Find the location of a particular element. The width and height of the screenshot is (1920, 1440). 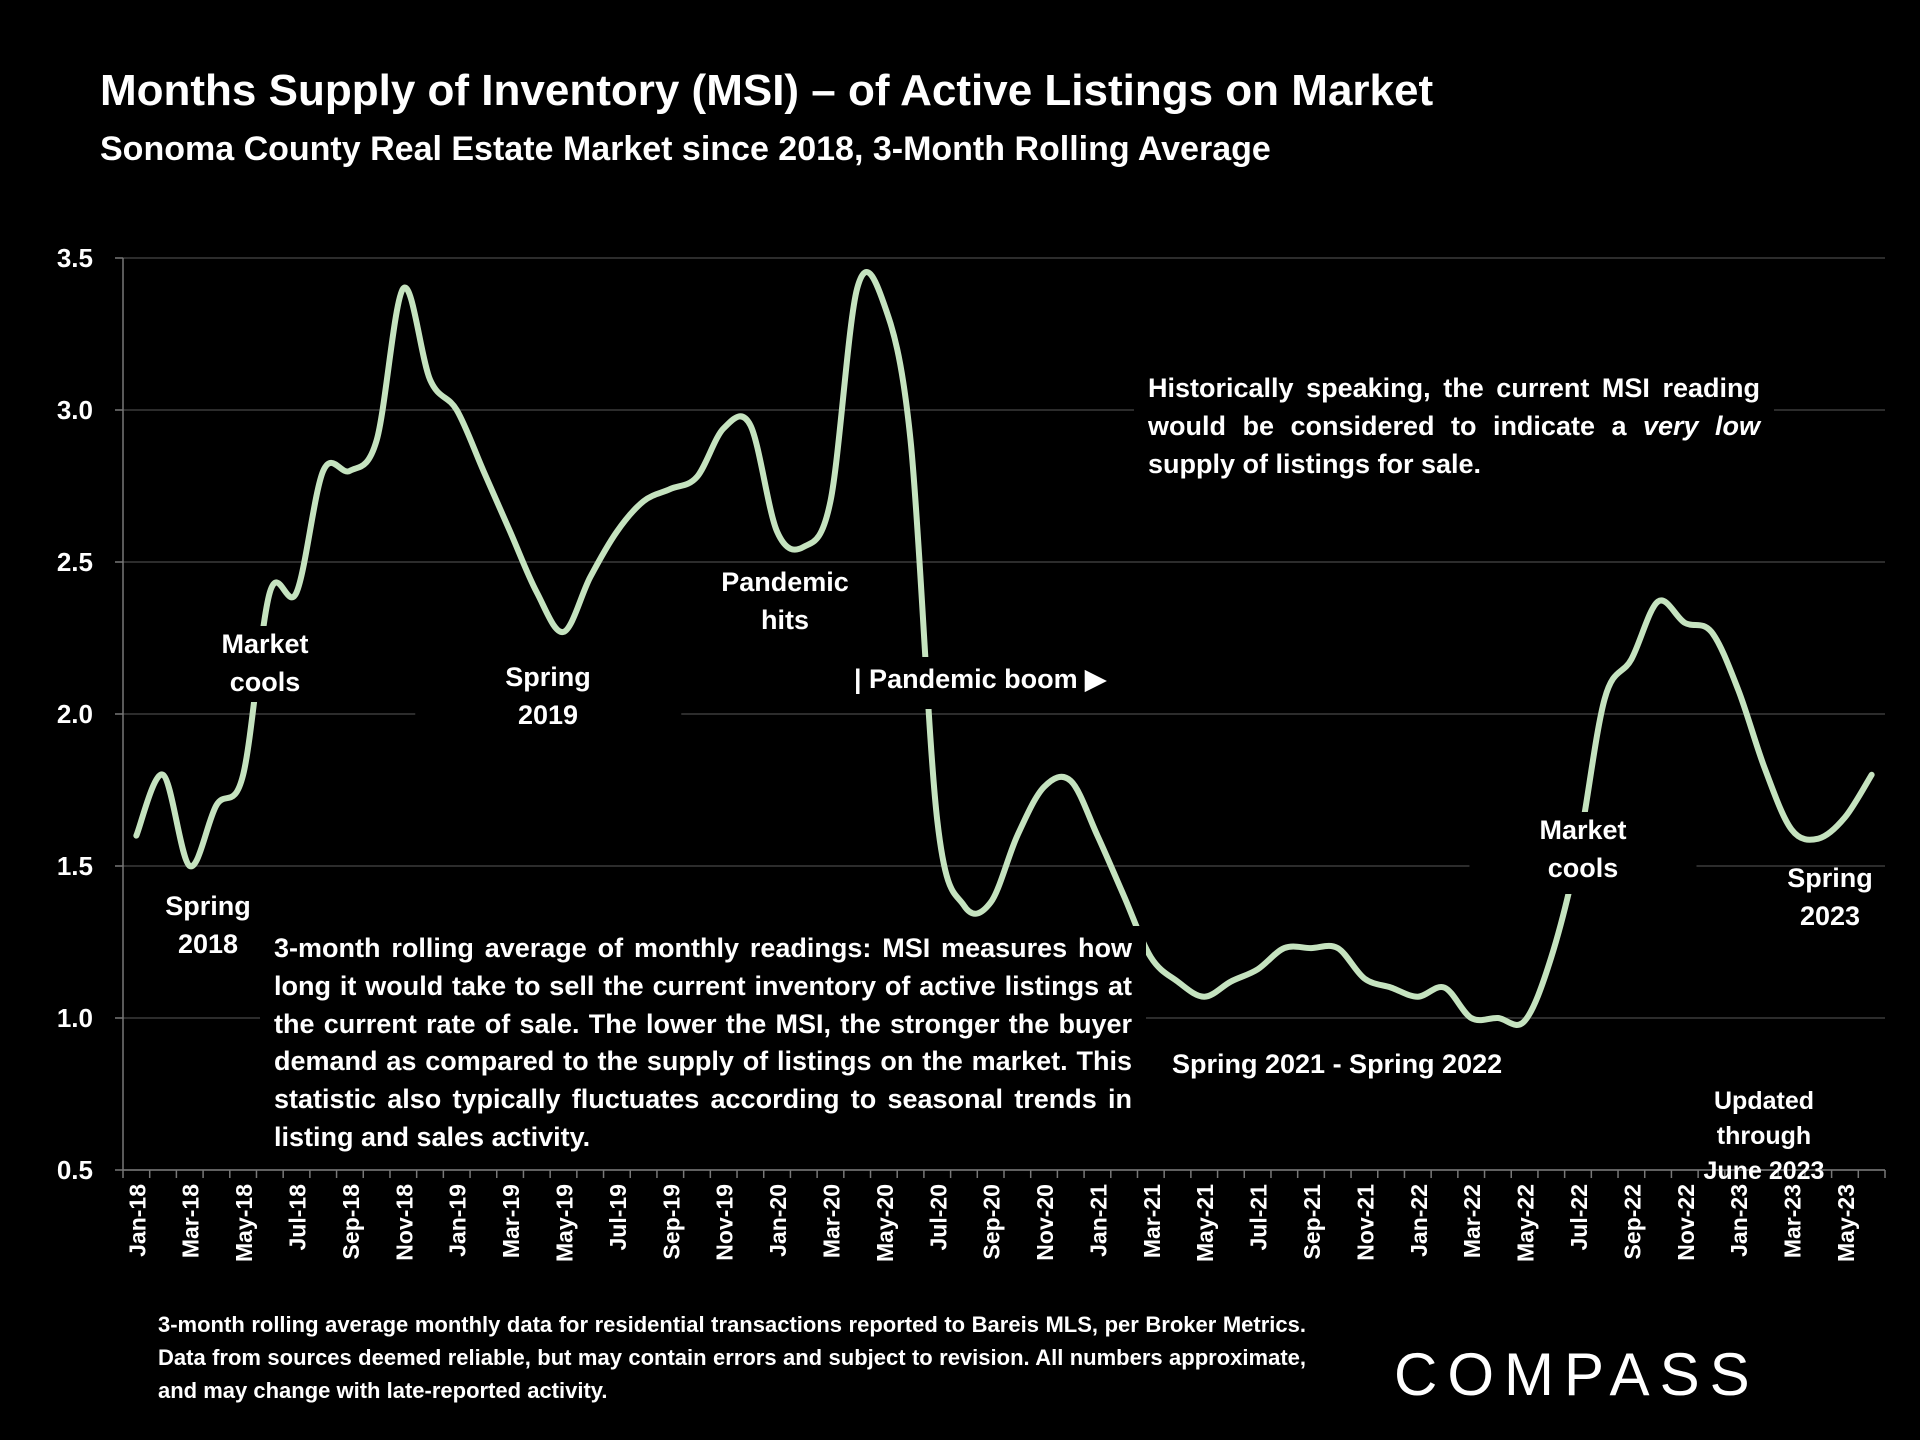

x-tick-label: Mar-18 is located at coordinates (191, 1221).